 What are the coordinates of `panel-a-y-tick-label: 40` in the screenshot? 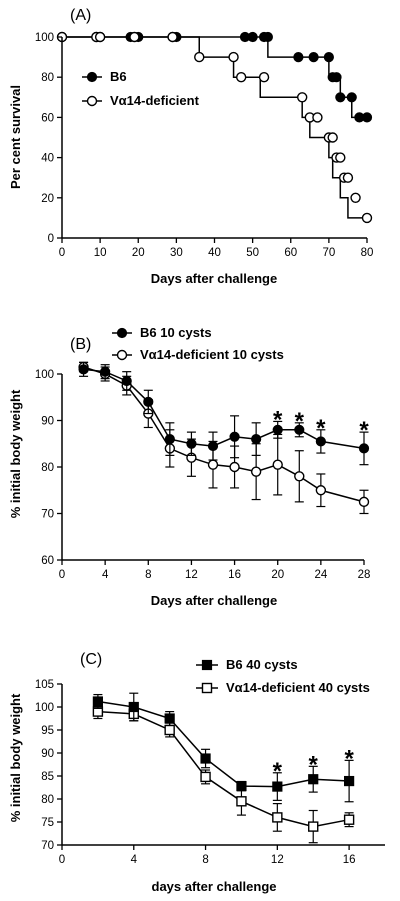 It's located at (47, 159).